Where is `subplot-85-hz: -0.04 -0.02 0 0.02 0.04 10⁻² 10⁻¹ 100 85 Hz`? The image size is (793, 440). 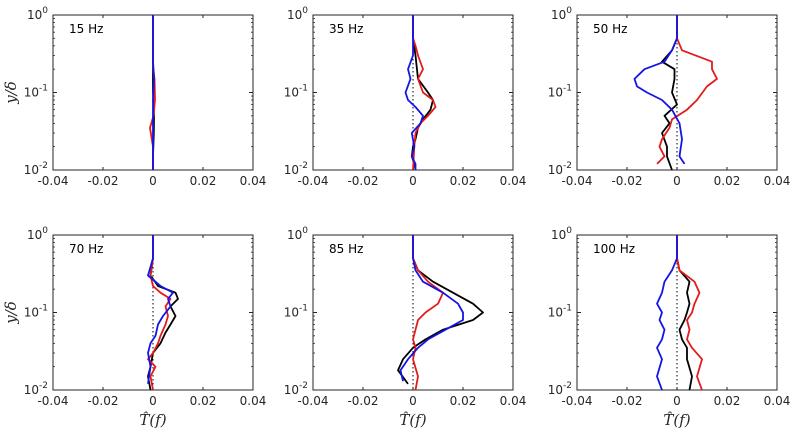
subplot-85-hz: -0.04 -0.02 0 0.02 0.04 10⁻² 10⁻¹ 100 85 Hz is located at coordinates (405, 317).